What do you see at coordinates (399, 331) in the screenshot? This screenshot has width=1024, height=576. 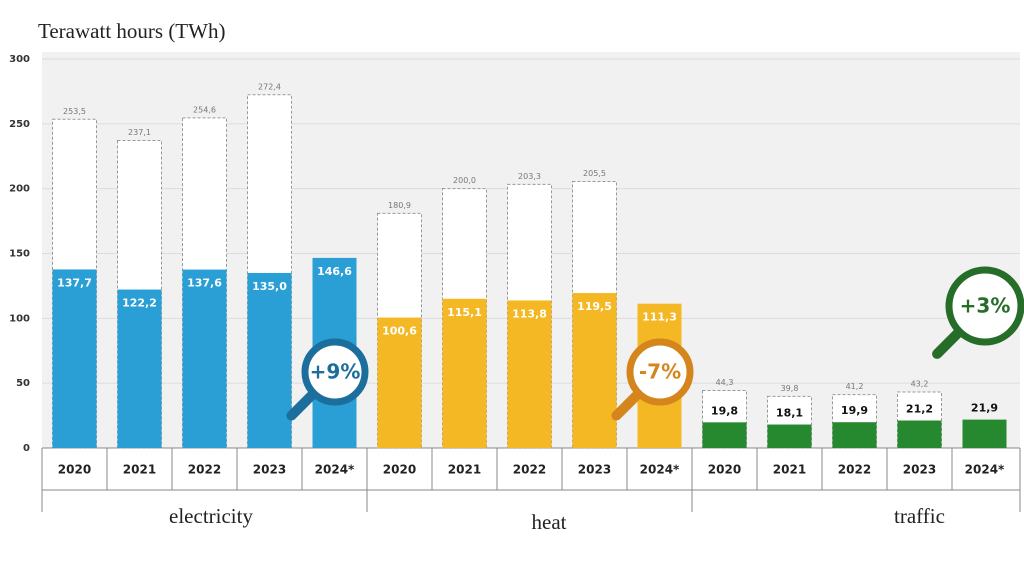 I see `value-label: 100,6` at bounding box center [399, 331].